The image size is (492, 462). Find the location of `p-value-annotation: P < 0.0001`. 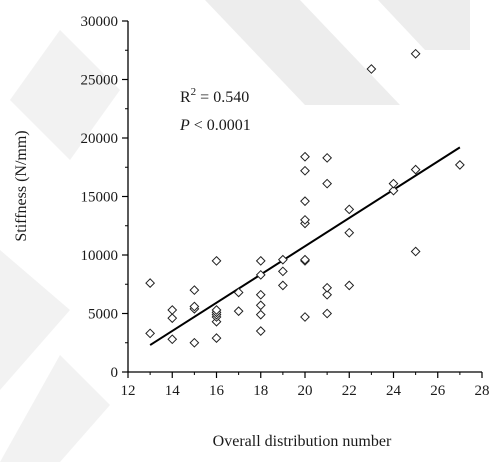

p-value-annotation: P < 0.0001 is located at coordinates (215, 125).